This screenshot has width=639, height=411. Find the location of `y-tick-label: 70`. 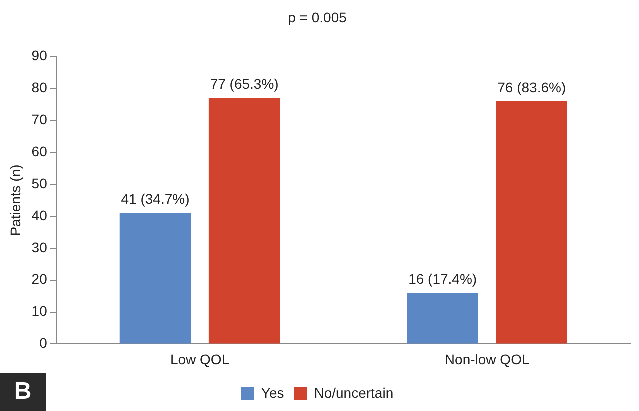

y-tick-label: 70 is located at coordinates (40, 120).